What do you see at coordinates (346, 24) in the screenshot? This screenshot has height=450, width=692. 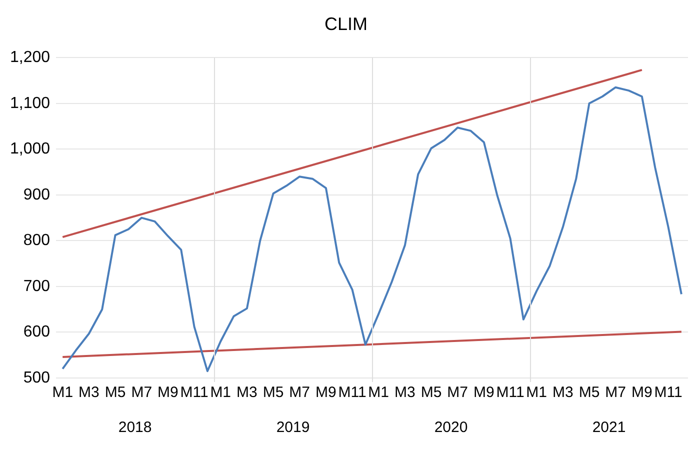 I see `chart-title: CLIM` at bounding box center [346, 24].